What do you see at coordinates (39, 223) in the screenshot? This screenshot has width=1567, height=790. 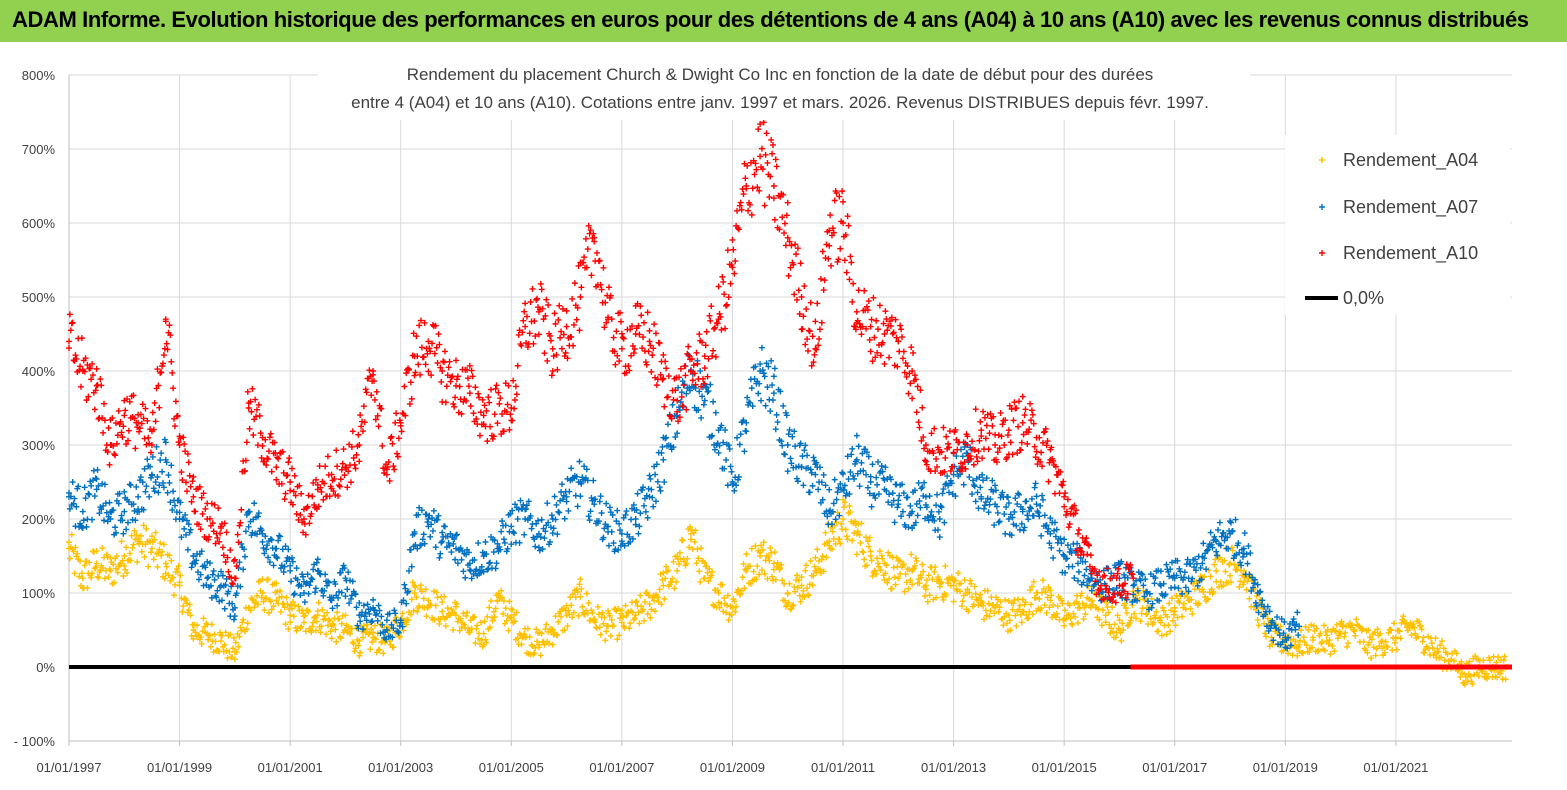 I see `y-tick-label: 600%` at bounding box center [39, 223].